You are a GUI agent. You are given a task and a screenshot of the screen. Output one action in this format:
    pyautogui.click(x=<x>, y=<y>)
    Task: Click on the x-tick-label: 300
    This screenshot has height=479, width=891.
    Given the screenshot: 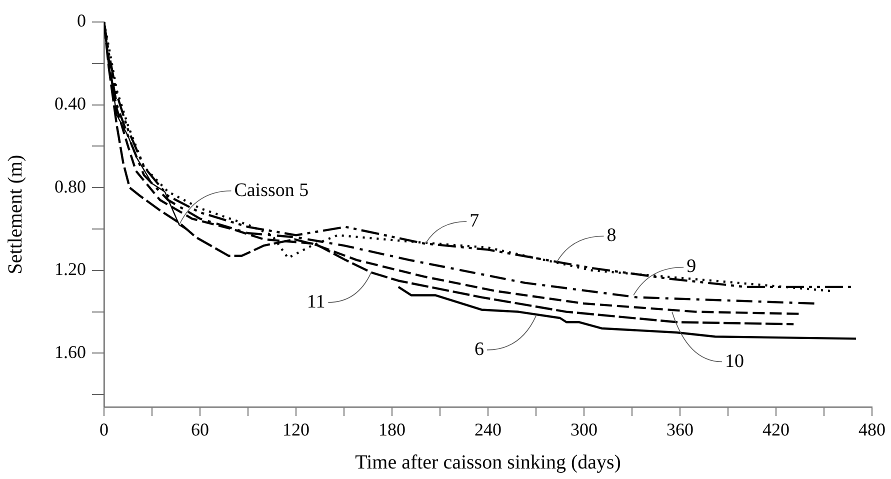 What is the action you would take?
    pyautogui.click(x=584, y=430)
    